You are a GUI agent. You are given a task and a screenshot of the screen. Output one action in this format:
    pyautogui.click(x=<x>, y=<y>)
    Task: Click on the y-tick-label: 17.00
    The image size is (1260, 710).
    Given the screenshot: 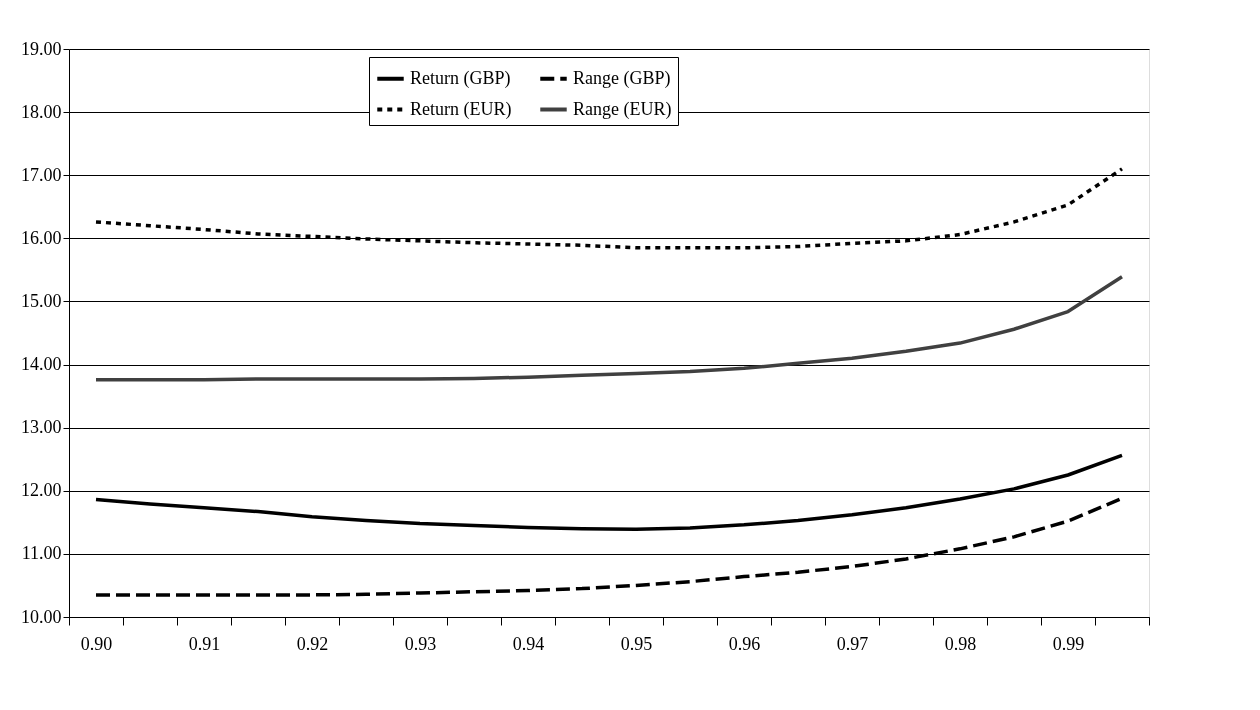 What is the action you would take?
    pyautogui.click(x=41, y=174)
    